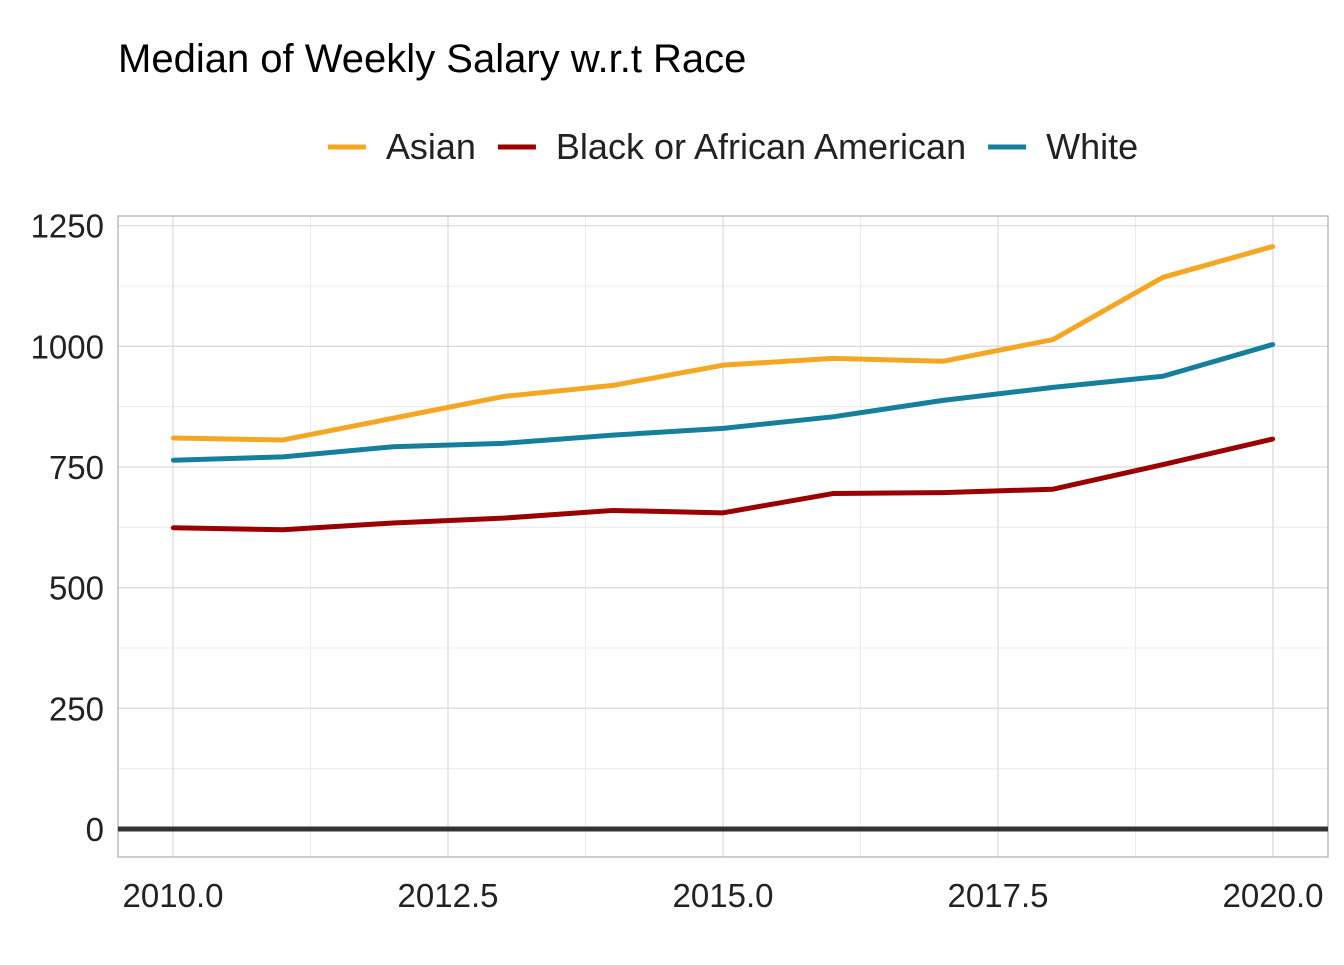  What do you see at coordinates (432, 59) in the screenshot?
I see `chart-title: Median of Weekly Salary w.r.t Race` at bounding box center [432, 59].